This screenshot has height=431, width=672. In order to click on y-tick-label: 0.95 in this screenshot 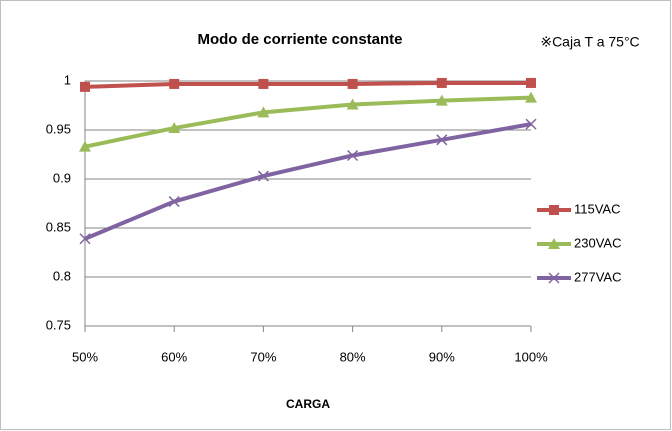, I will do `click(58, 128)`.